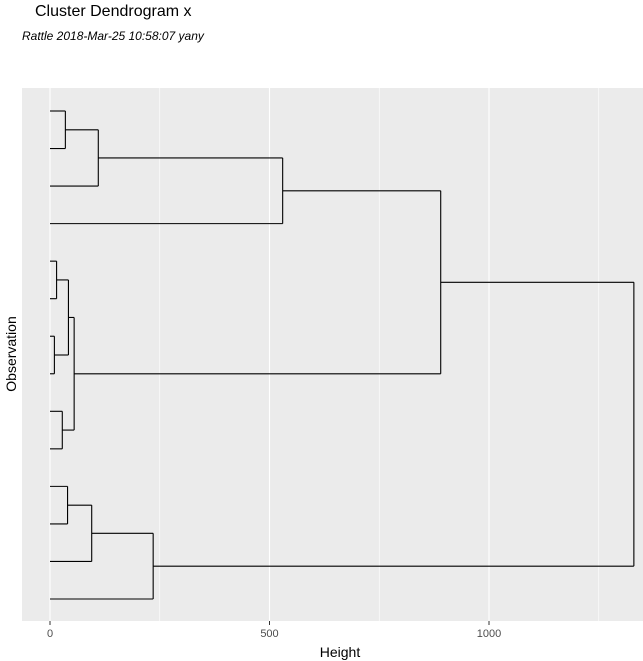 The image size is (643, 661). Describe the element at coordinates (11, 353) in the screenshot. I see `y-axis-title: Observation` at that location.